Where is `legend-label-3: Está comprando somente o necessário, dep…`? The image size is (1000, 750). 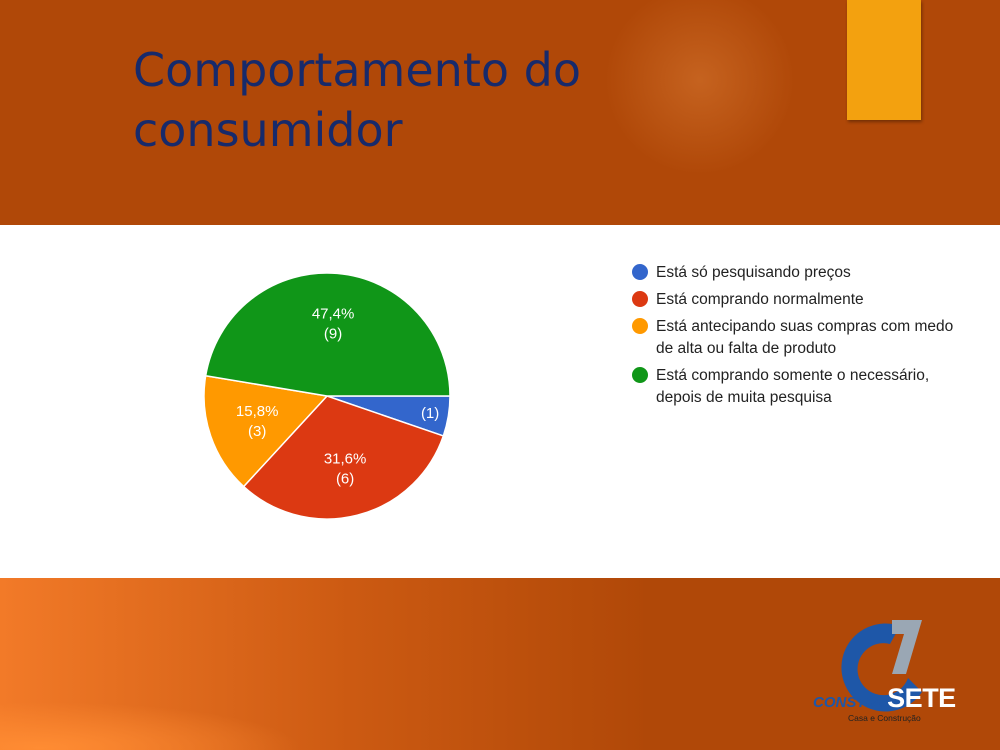 legend-label-3: Está comprando somente o necessário, dep… is located at coordinates (793, 386).